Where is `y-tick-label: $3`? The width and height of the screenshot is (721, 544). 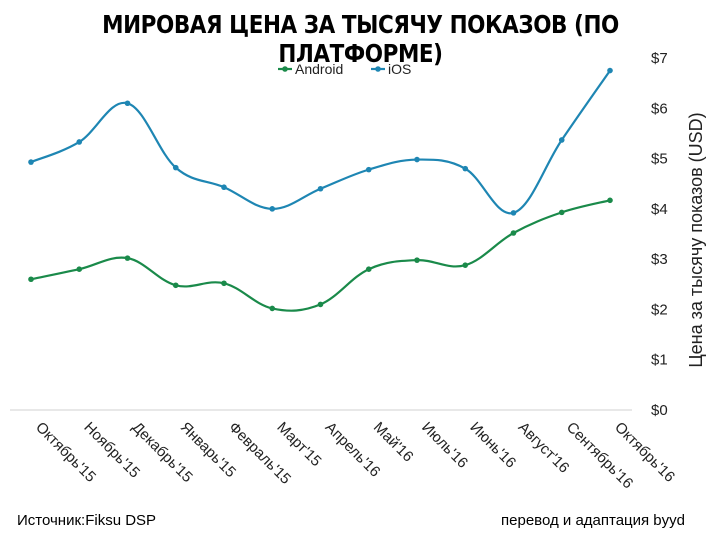 y-tick-label: $3 is located at coordinates (659, 259).